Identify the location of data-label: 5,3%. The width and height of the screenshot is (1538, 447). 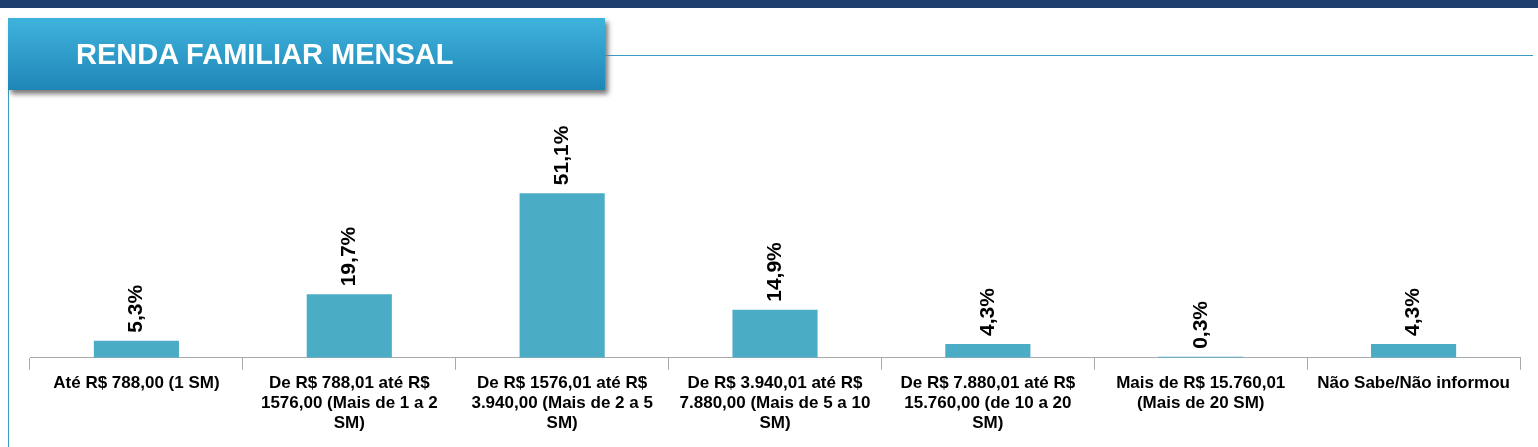
(135, 308).